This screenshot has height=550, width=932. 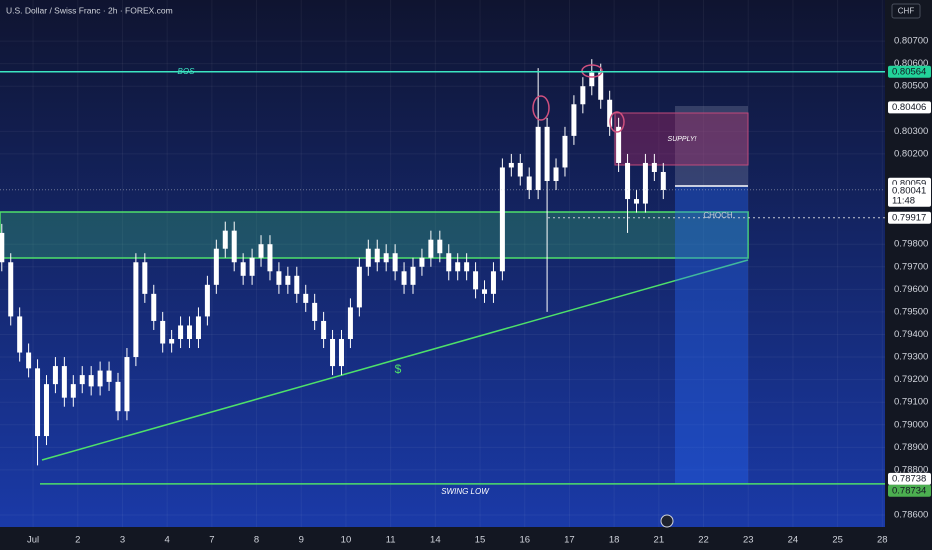 I want to click on x-tick-label: 18, so click(x=614, y=540).